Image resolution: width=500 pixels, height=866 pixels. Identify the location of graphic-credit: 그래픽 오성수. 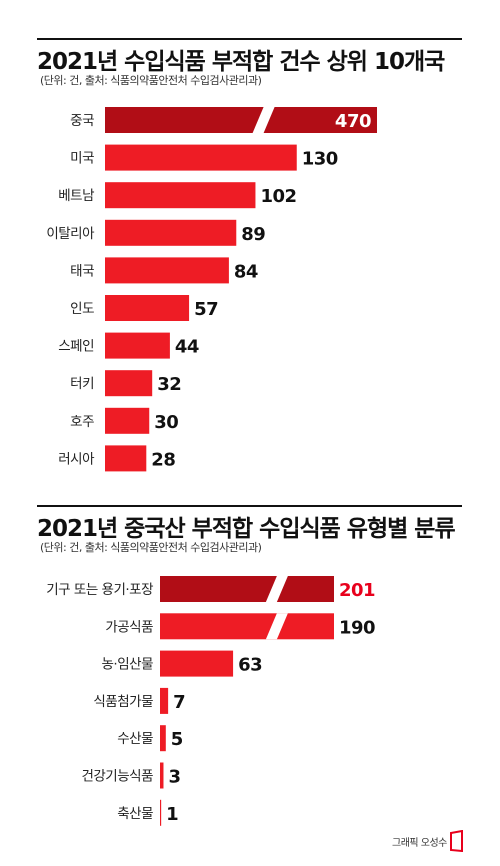
(419, 843).